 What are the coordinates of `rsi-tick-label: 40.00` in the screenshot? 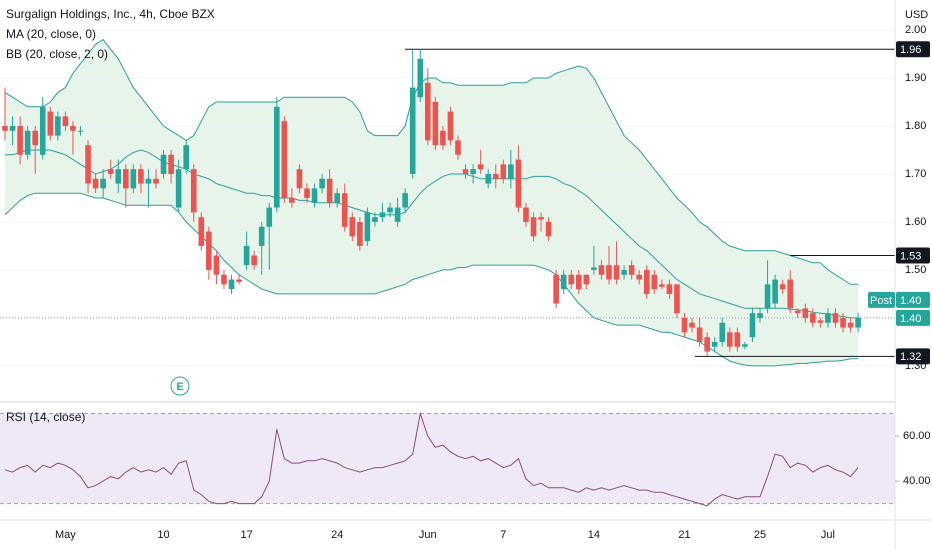 It's located at (917, 481).